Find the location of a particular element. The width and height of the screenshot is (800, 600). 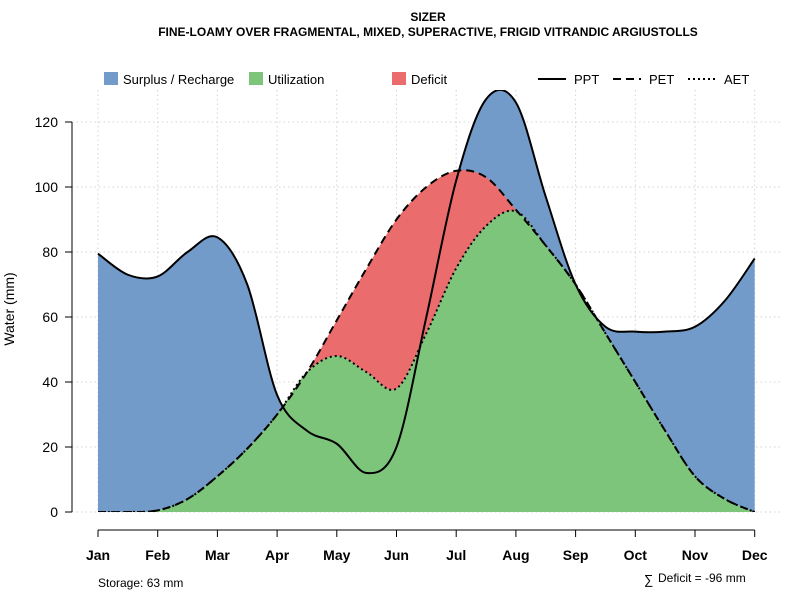

x-tick-label-oct: Oct is located at coordinates (636, 555).